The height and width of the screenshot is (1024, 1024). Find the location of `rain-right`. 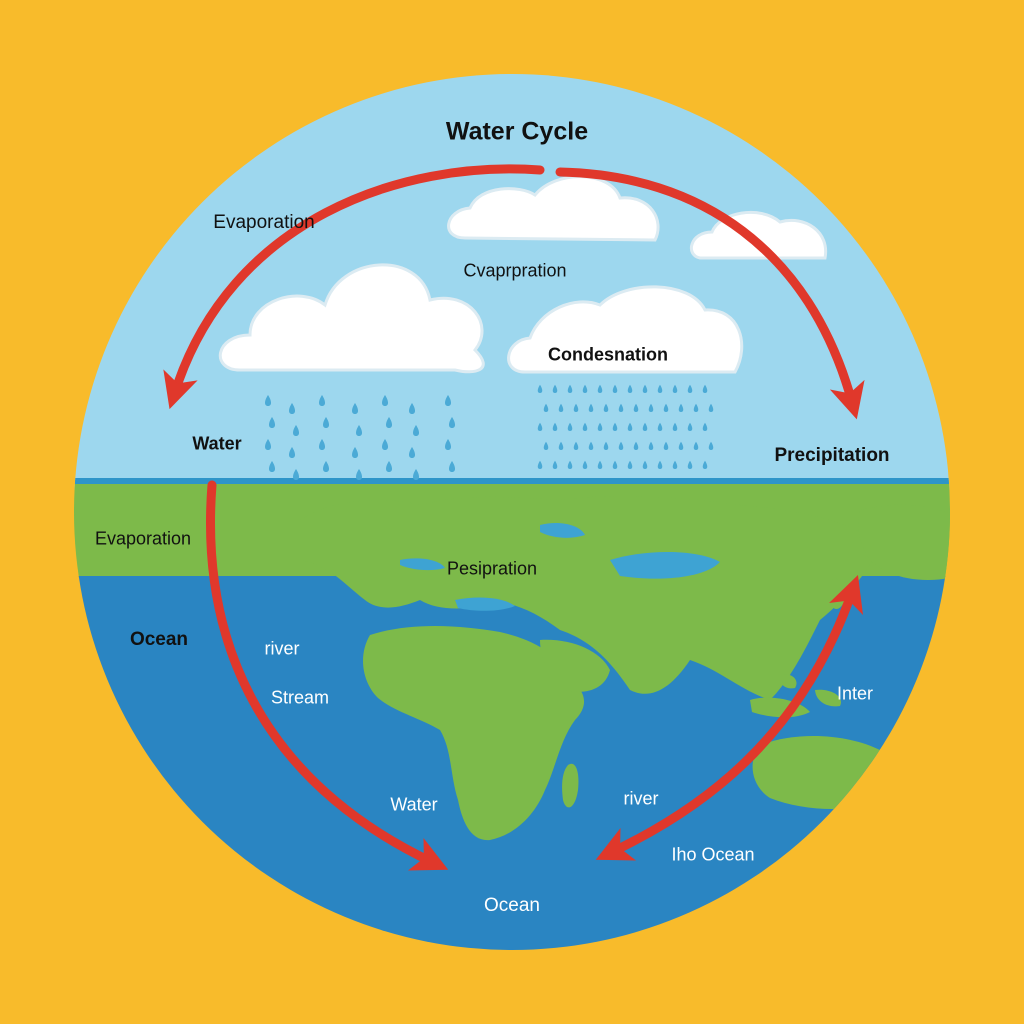

rain-right is located at coordinates (625, 426).